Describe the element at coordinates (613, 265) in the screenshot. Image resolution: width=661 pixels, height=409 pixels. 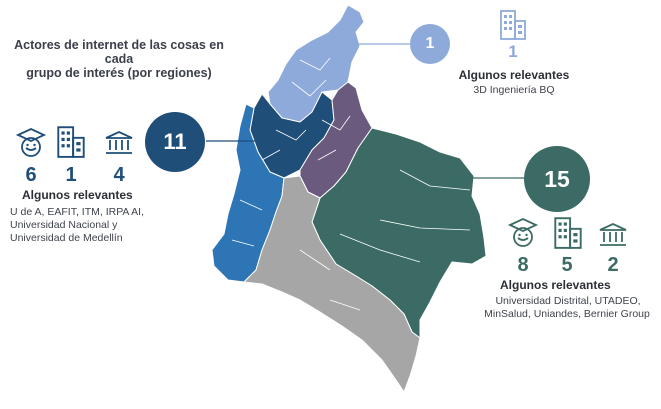
I see `bogota-government-count: 2` at that location.